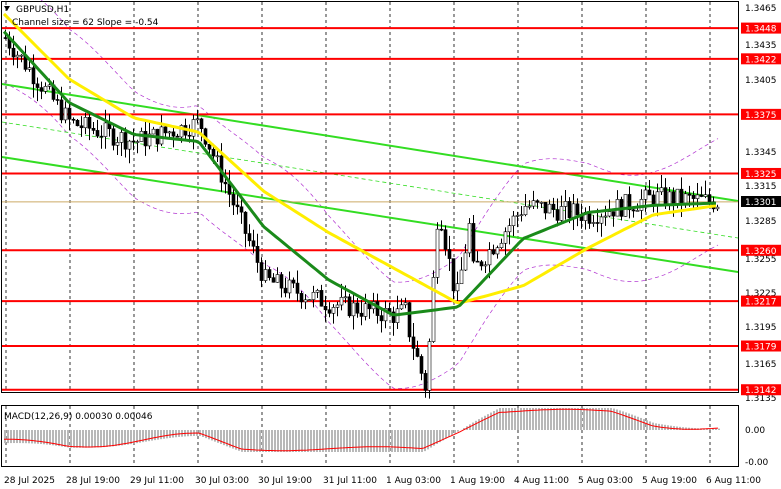 This screenshot has height=489, width=781. What do you see at coordinates (761, 391) in the screenshot?
I see `level-label: 1.3142` at bounding box center [761, 391].